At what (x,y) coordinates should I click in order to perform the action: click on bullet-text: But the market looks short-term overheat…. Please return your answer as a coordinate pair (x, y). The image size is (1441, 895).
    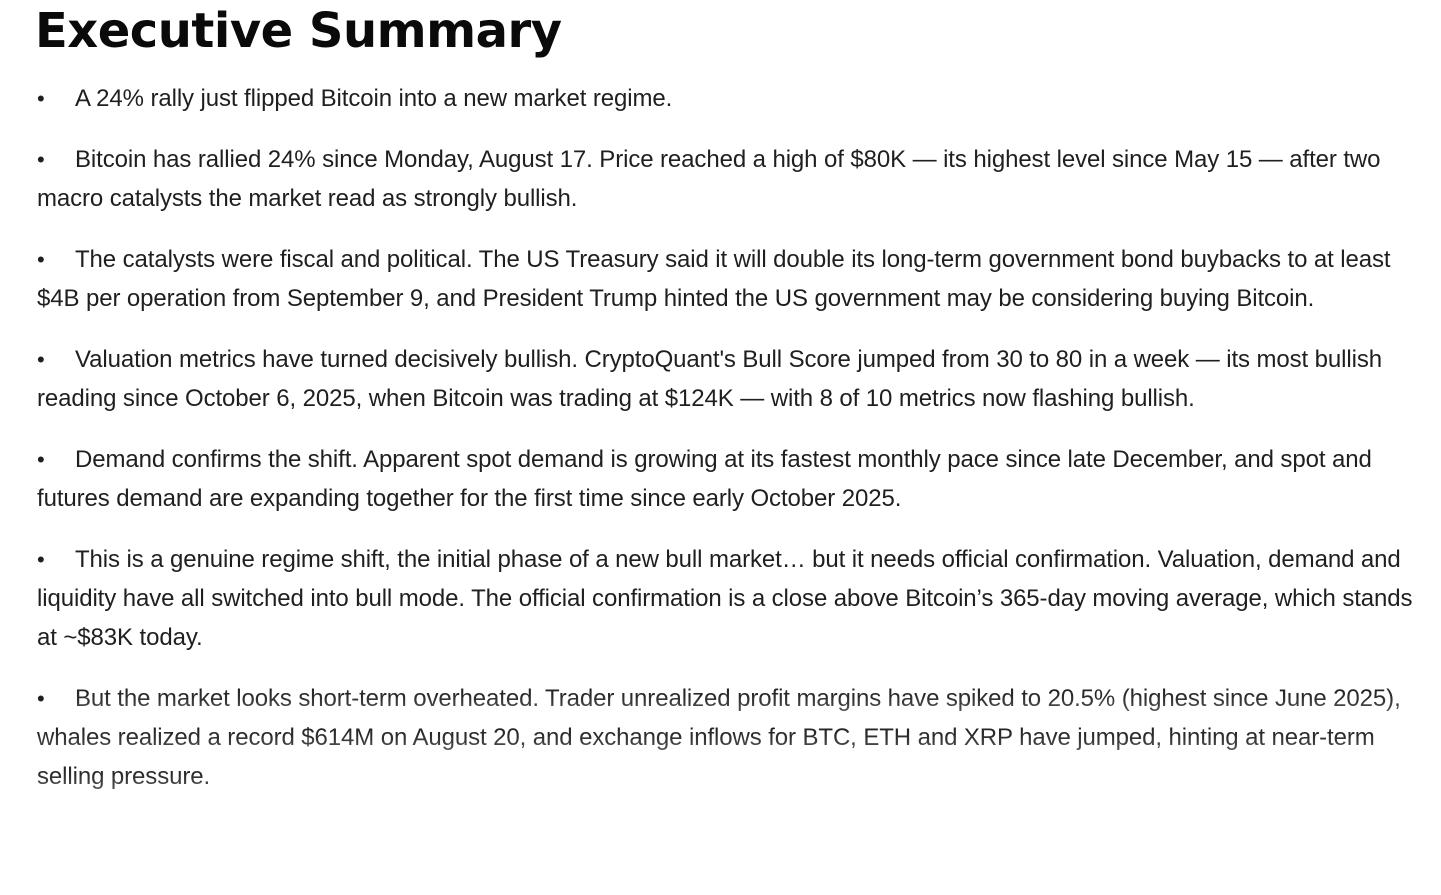
    Looking at the image, I should click on (719, 737).